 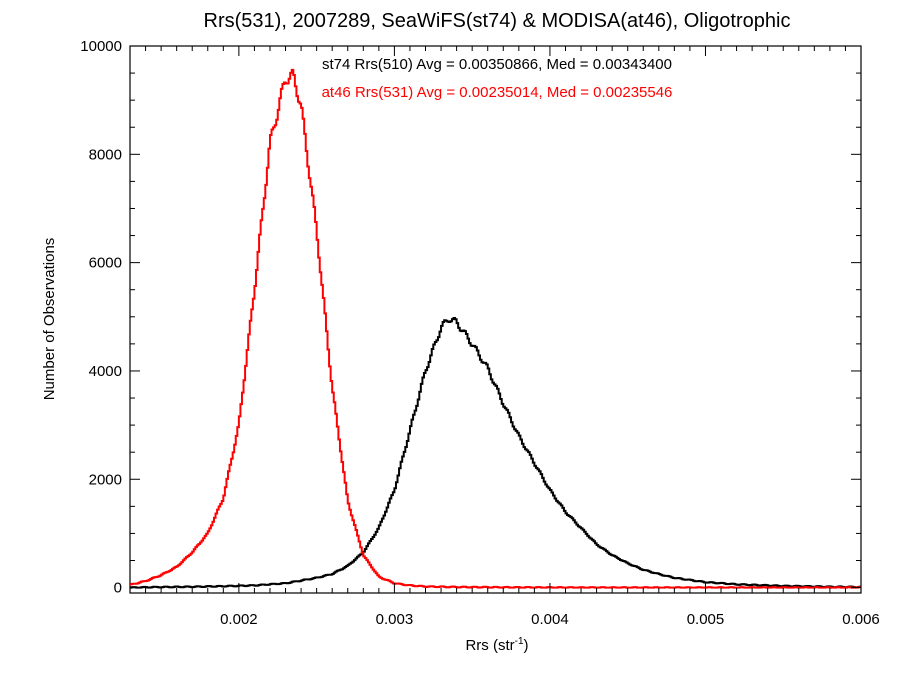 What do you see at coordinates (706, 619) in the screenshot?
I see `x-tick-label: 0.005` at bounding box center [706, 619].